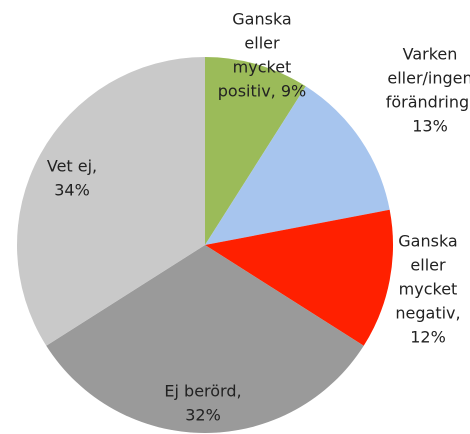 The image size is (470, 434). Describe the element at coordinates (72, 190) in the screenshot. I see `slice-label: 34%` at that location.